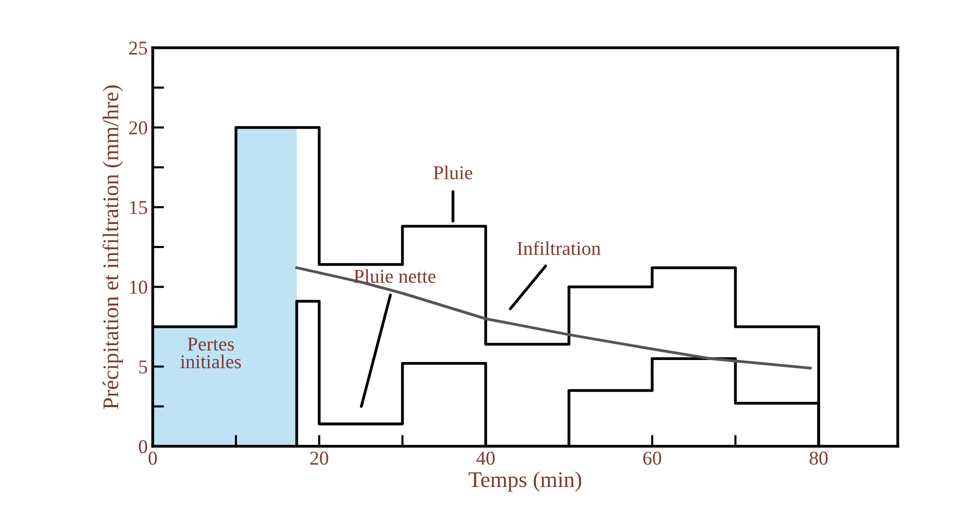  What do you see at coordinates (143, 447) in the screenshot?
I see `y-tick-label: 0` at bounding box center [143, 447].